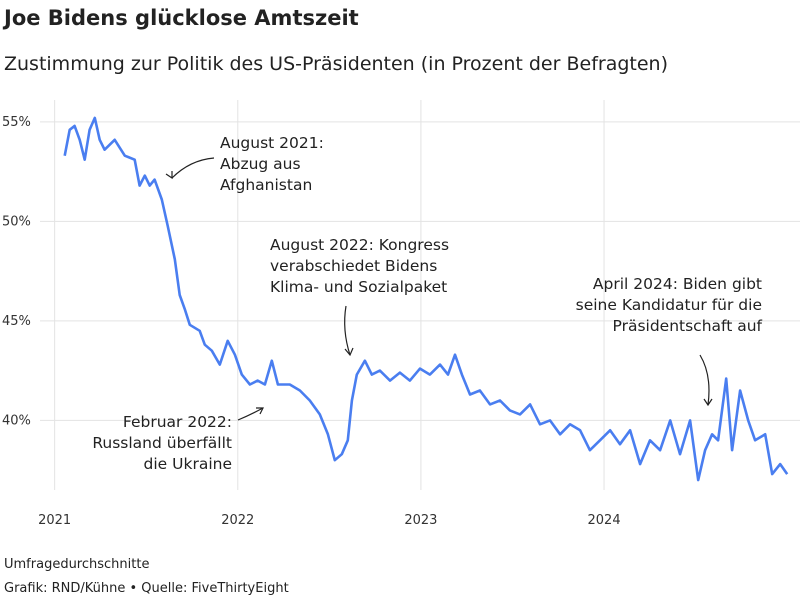  Describe the element at coordinates (180, 18) in the screenshot. I see `chart-title: Joe Bidens glücklose Amtszeit` at that location.